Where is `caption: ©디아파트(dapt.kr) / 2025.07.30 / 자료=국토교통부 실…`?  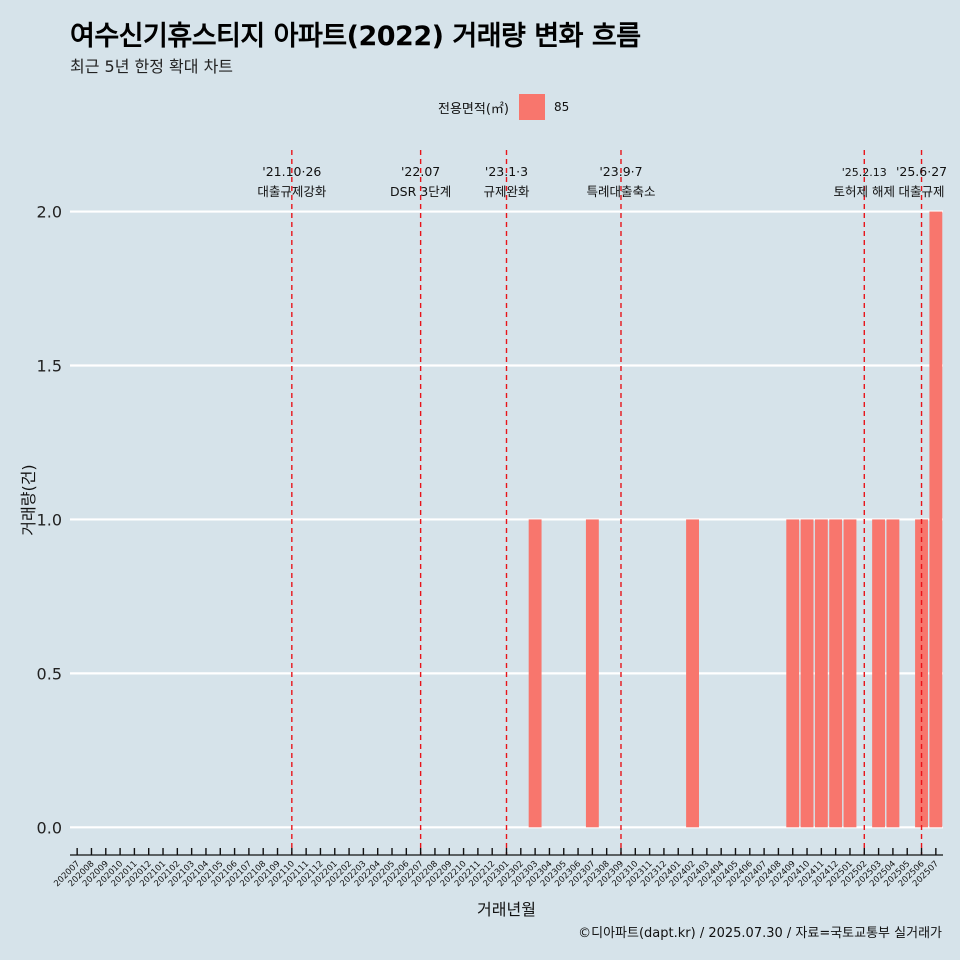 caption: ©디아파트(dapt.kr) / 2025.07.30 / 자료=국토교통부 실… is located at coordinates (760, 933).